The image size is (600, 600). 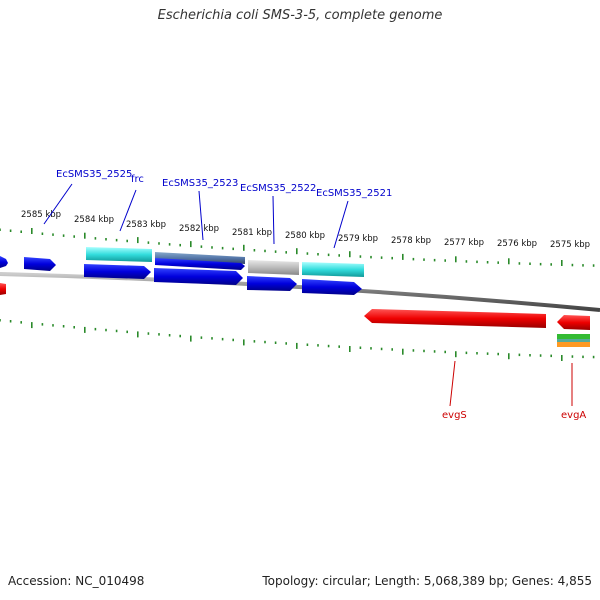 What do you see at coordinates (573, 344) in the screenshot?
I see `feature-block-orange` at bounding box center [573, 344].